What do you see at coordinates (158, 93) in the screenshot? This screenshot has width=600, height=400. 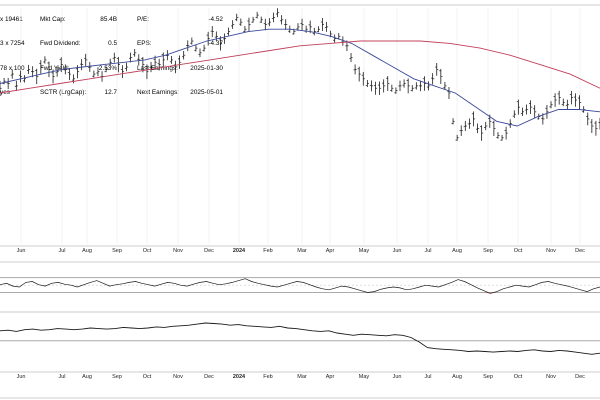 I see `stat-label: Next Earnings:` at bounding box center [158, 93].